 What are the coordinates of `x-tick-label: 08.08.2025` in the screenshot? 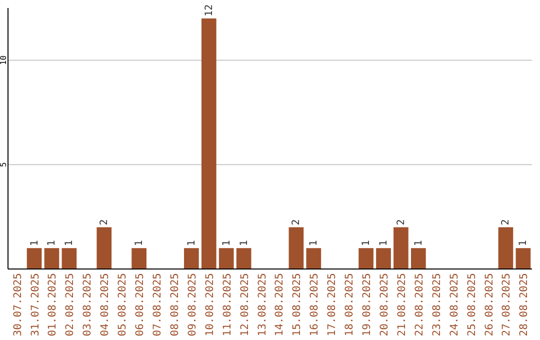 It's located at (174, 304).